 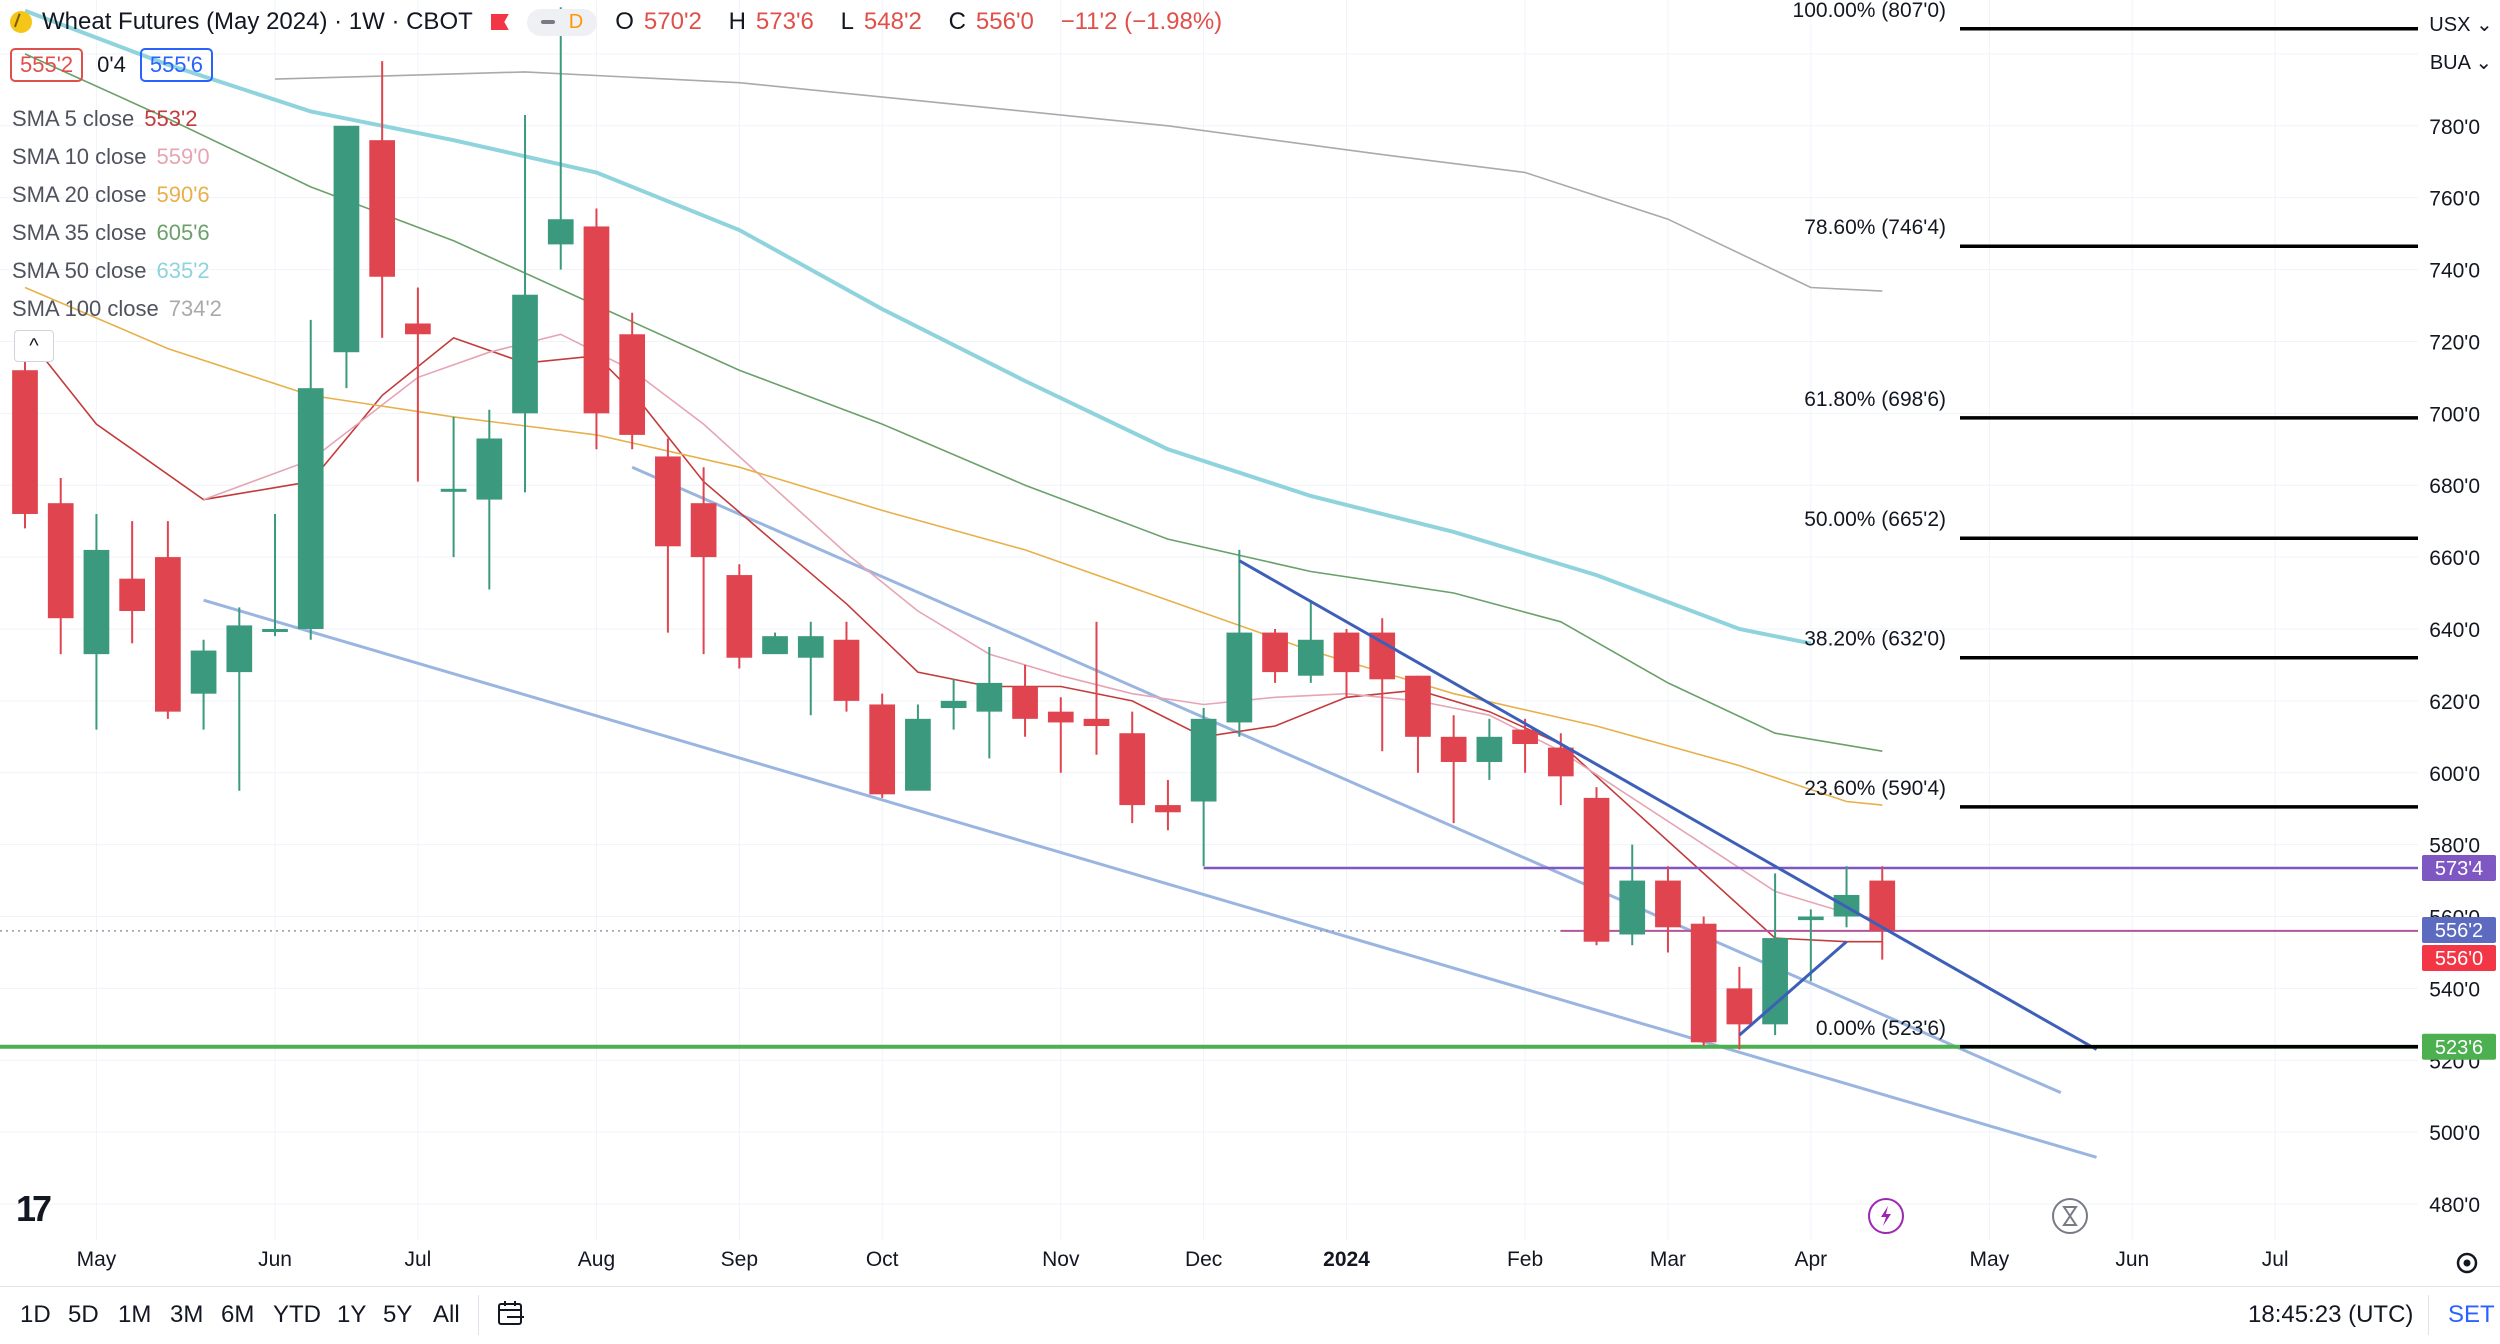 What do you see at coordinates (34, 1208) in the screenshot?
I see `tradingview-logo: 17` at bounding box center [34, 1208].